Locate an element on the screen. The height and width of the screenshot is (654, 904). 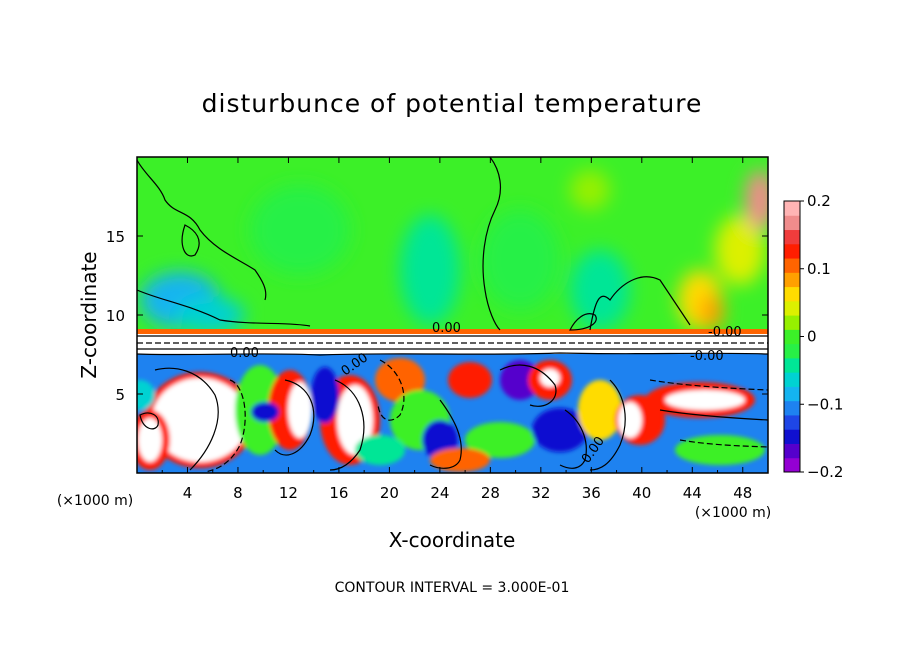
y-tick-label: 15 is located at coordinates (115, 237).